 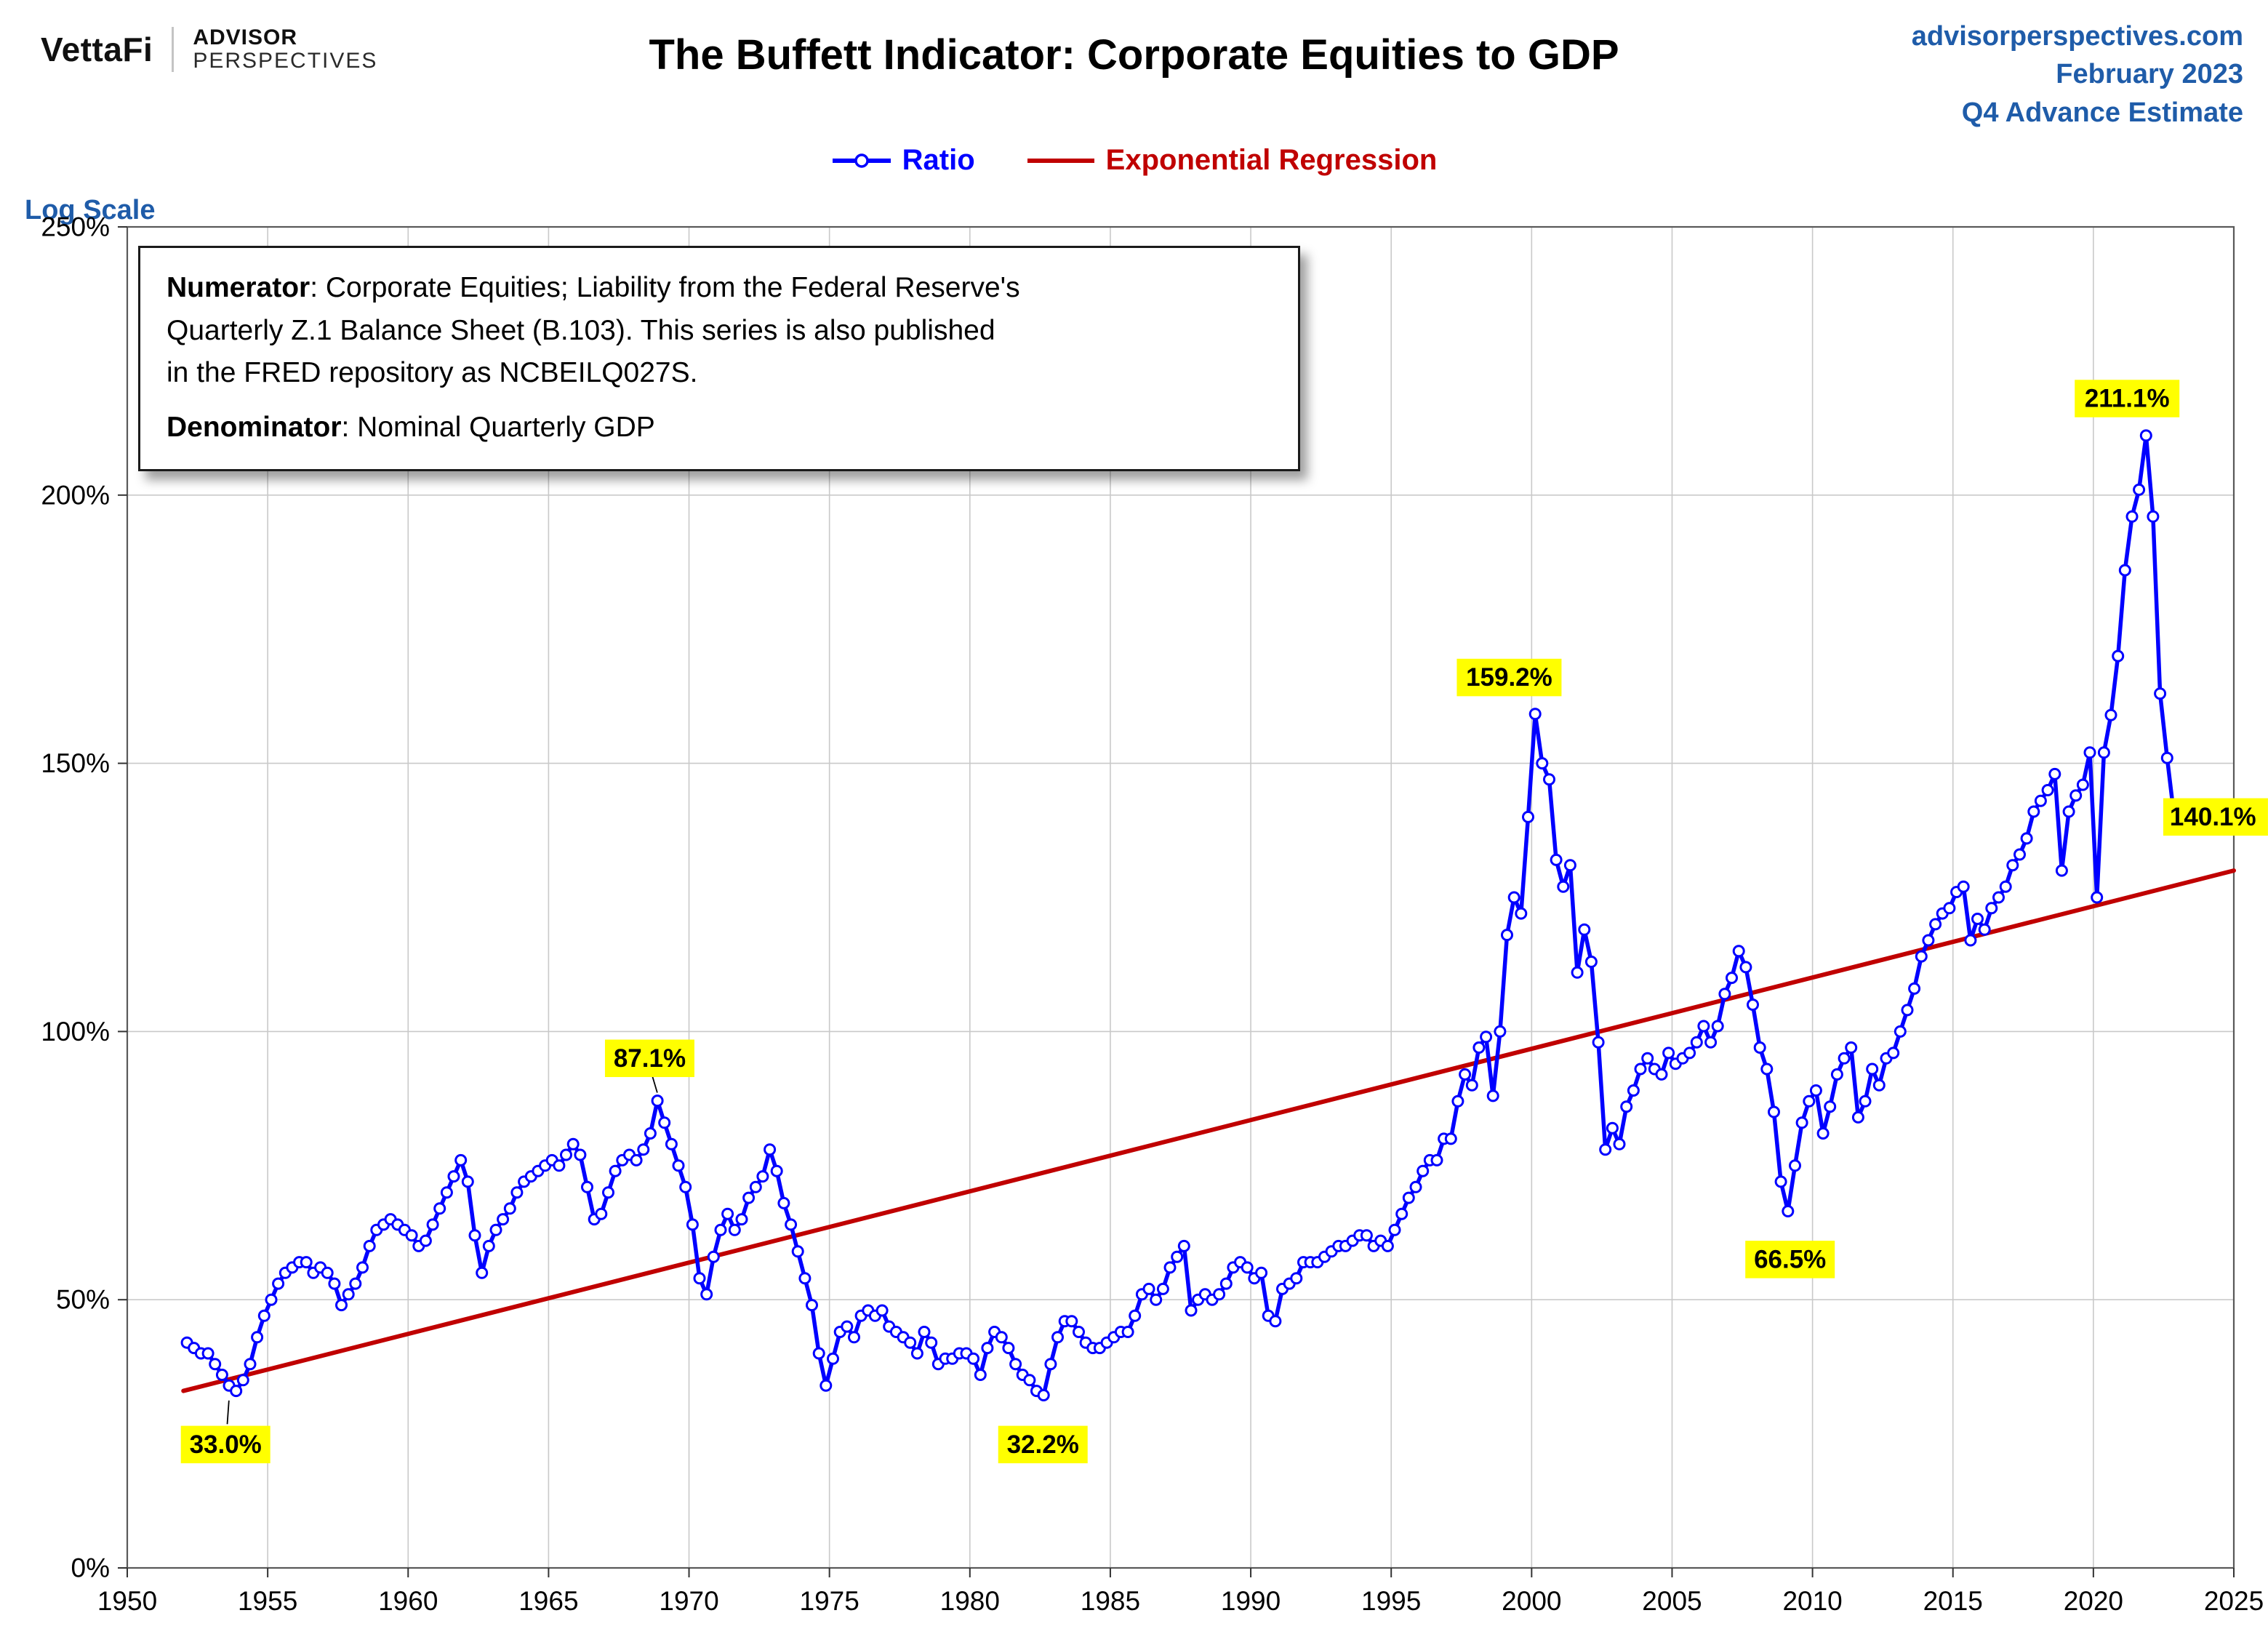 I want to click on vettafi-logo: VettaFi, so click(x=97, y=49).